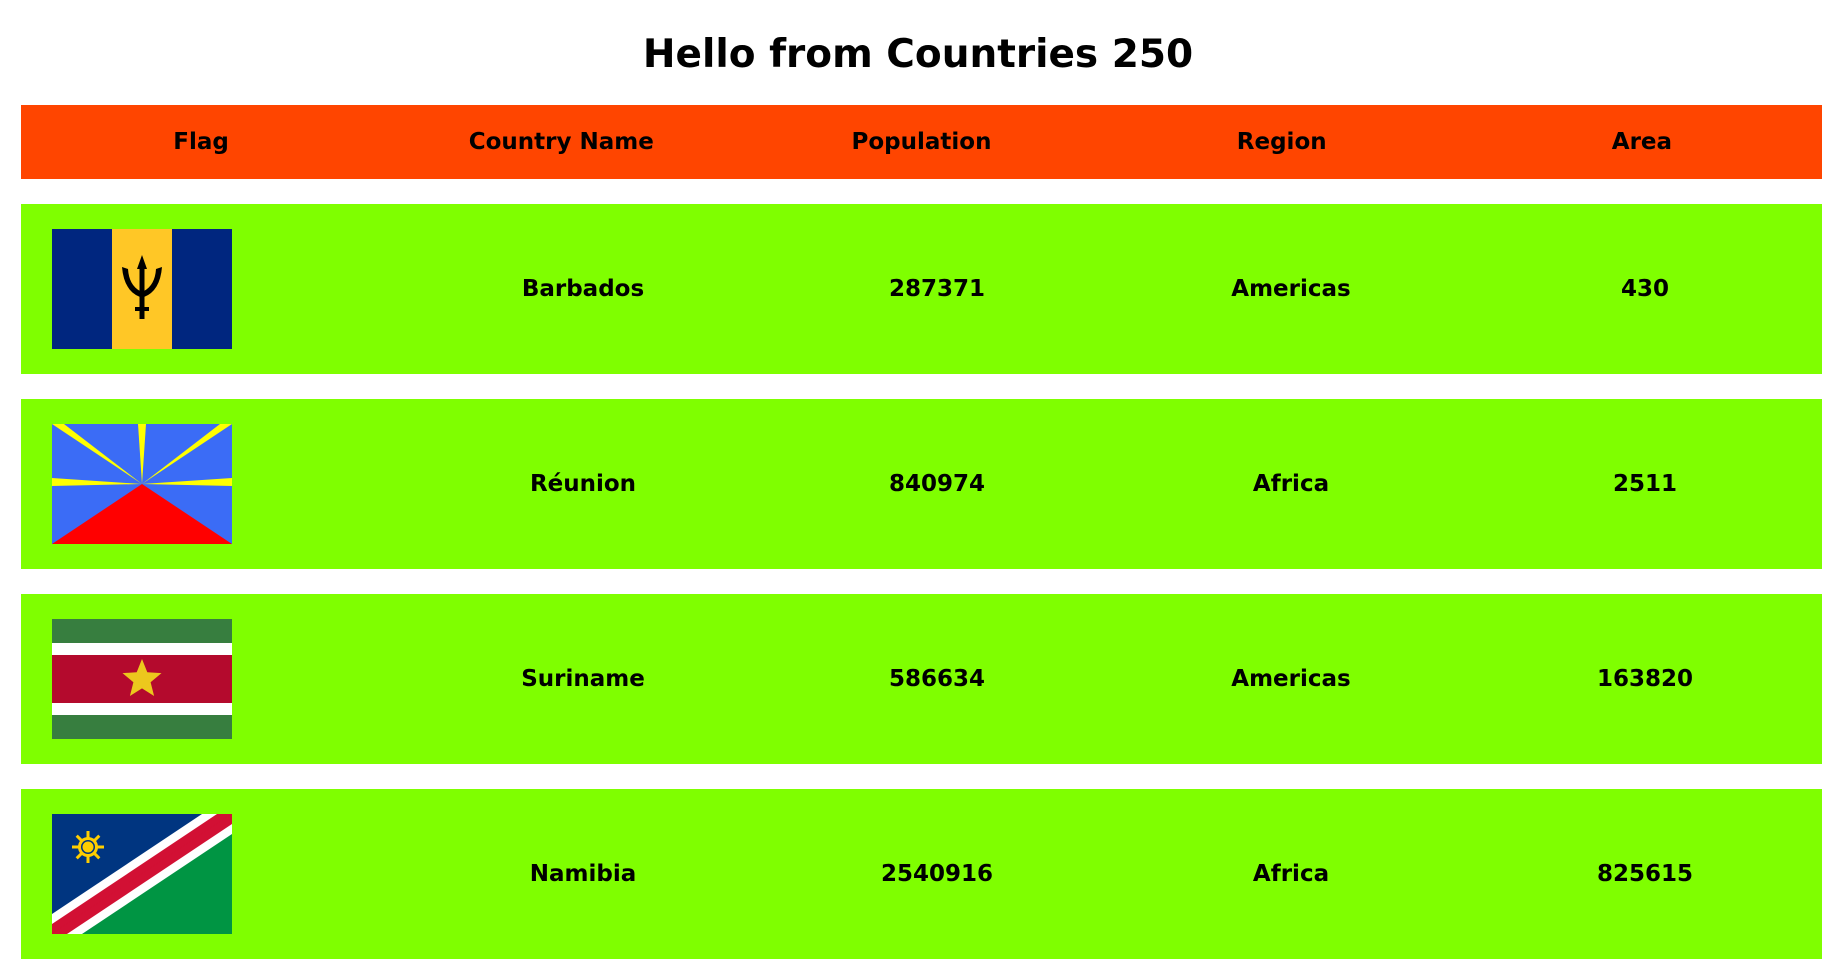 The height and width of the screenshot is (959, 1836). What do you see at coordinates (937, 484) in the screenshot?
I see `population: 840974` at bounding box center [937, 484].